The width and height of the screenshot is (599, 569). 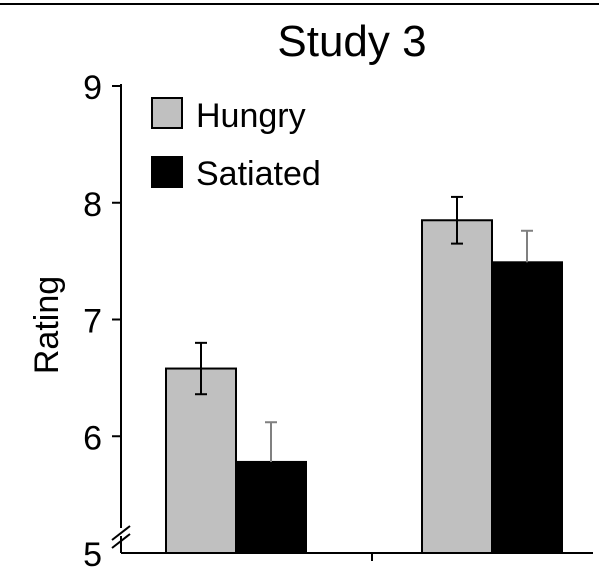 What do you see at coordinates (258, 174) in the screenshot?
I see `legend-label-satiated: Satiated` at bounding box center [258, 174].